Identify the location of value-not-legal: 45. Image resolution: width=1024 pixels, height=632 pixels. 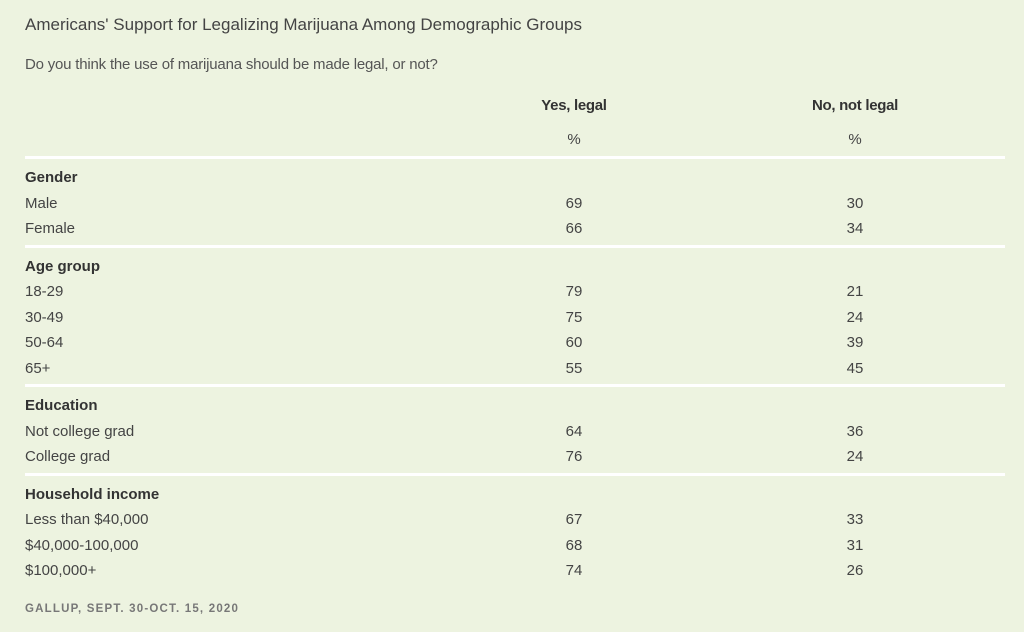
(855, 368).